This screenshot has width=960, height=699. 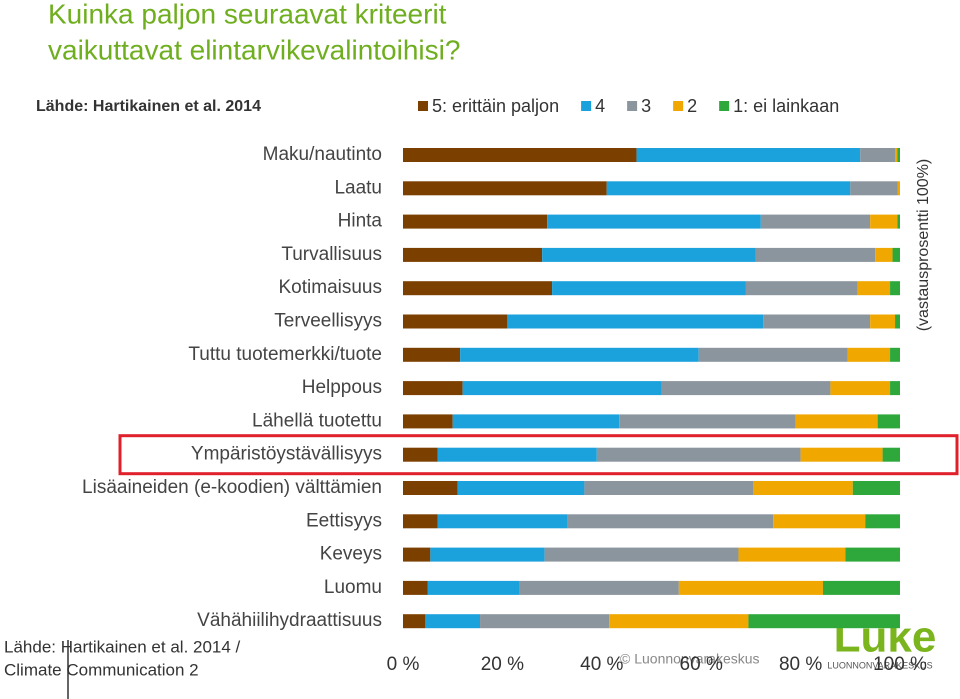 What do you see at coordinates (331, 254) in the screenshot?
I see `category-label: Turvallisuus` at bounding box center [331, 254].